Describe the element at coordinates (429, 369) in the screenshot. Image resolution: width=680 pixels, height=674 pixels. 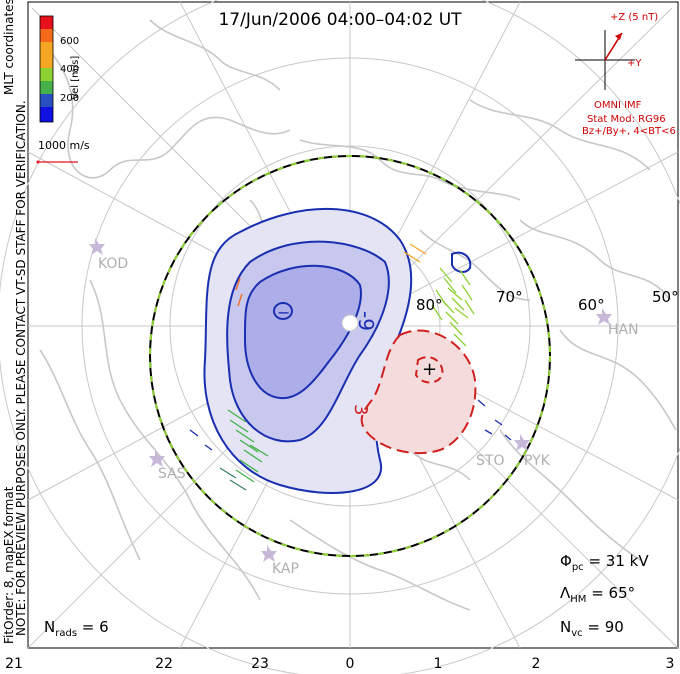
I see `potential-max-marker: +` at that location.